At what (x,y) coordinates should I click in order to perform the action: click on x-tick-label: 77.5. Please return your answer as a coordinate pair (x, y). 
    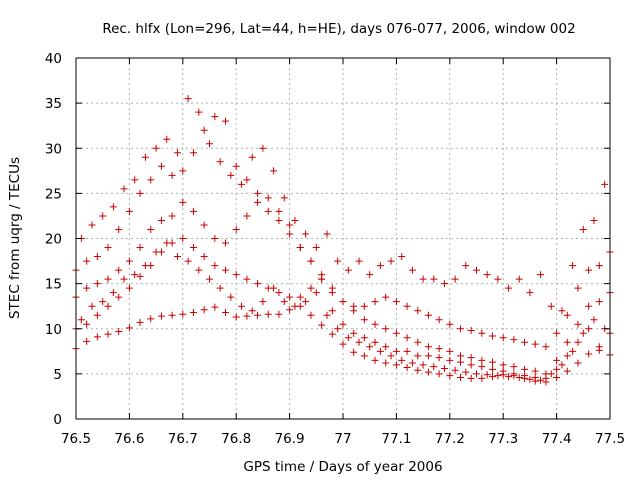
    Looking at the image, I should click on (610, 439).